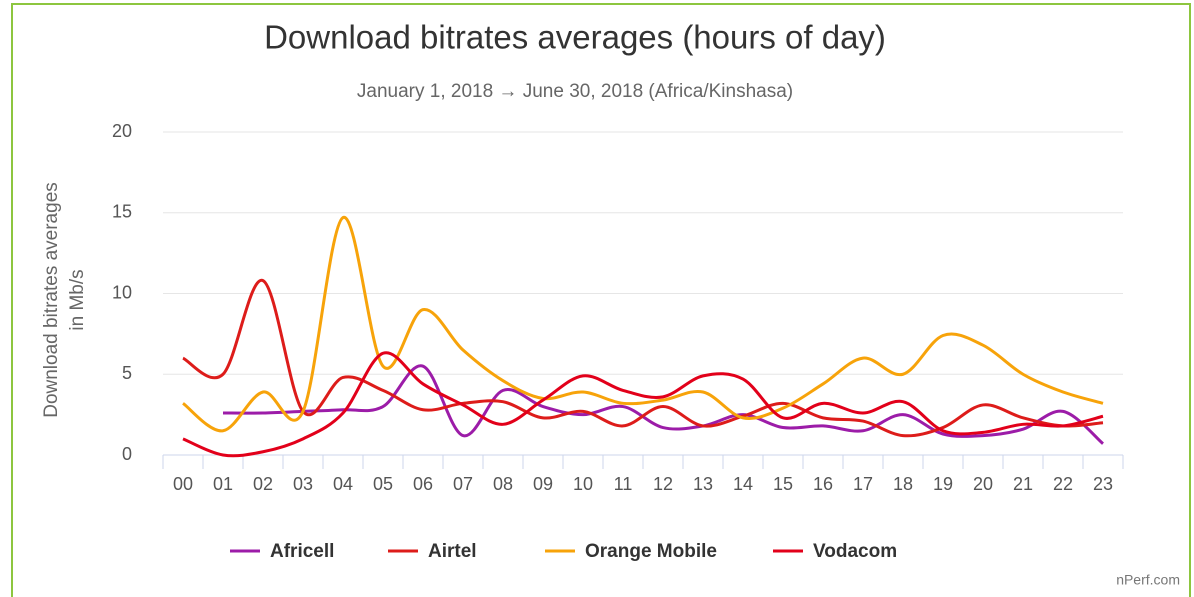 The height and width of the screenshot is (597, 1194). What do you see at coordinates (122, 131) in the screenshot?
I see `y-tick-label: 20` at bounding box center [122, 131].